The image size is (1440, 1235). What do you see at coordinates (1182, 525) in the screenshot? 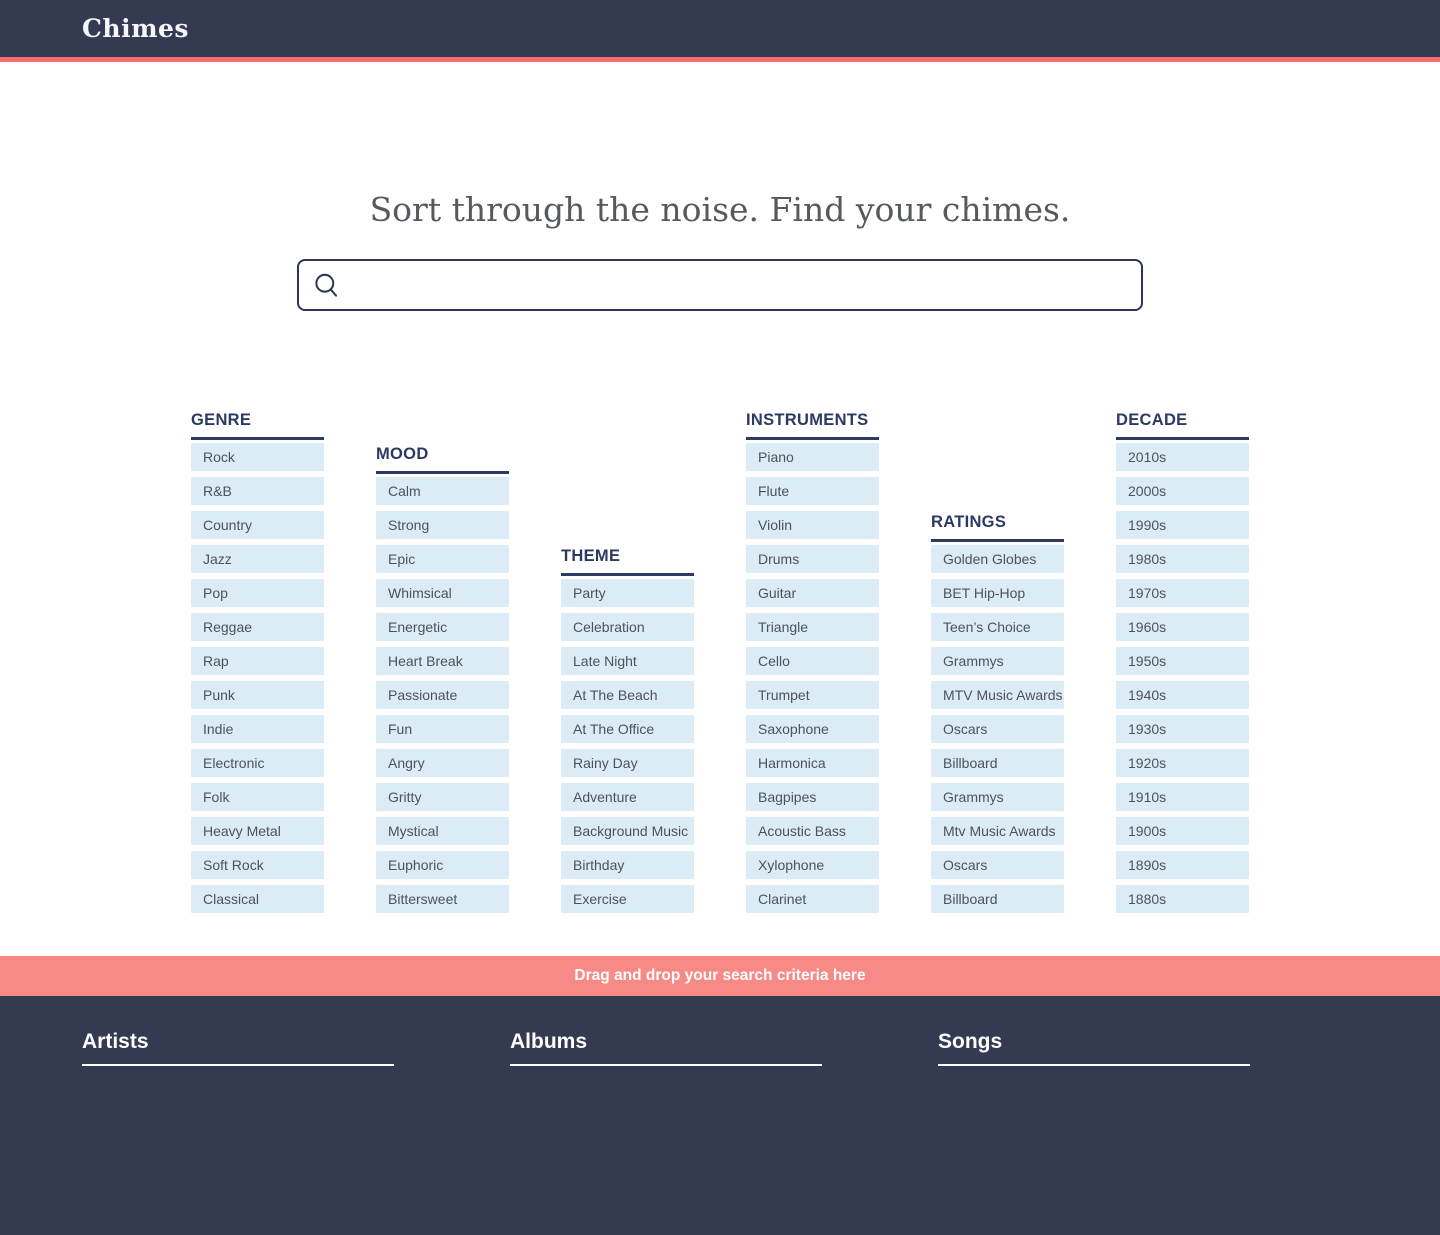
I see `filter-chip: 1990s` at bounding box center [1182, 525].